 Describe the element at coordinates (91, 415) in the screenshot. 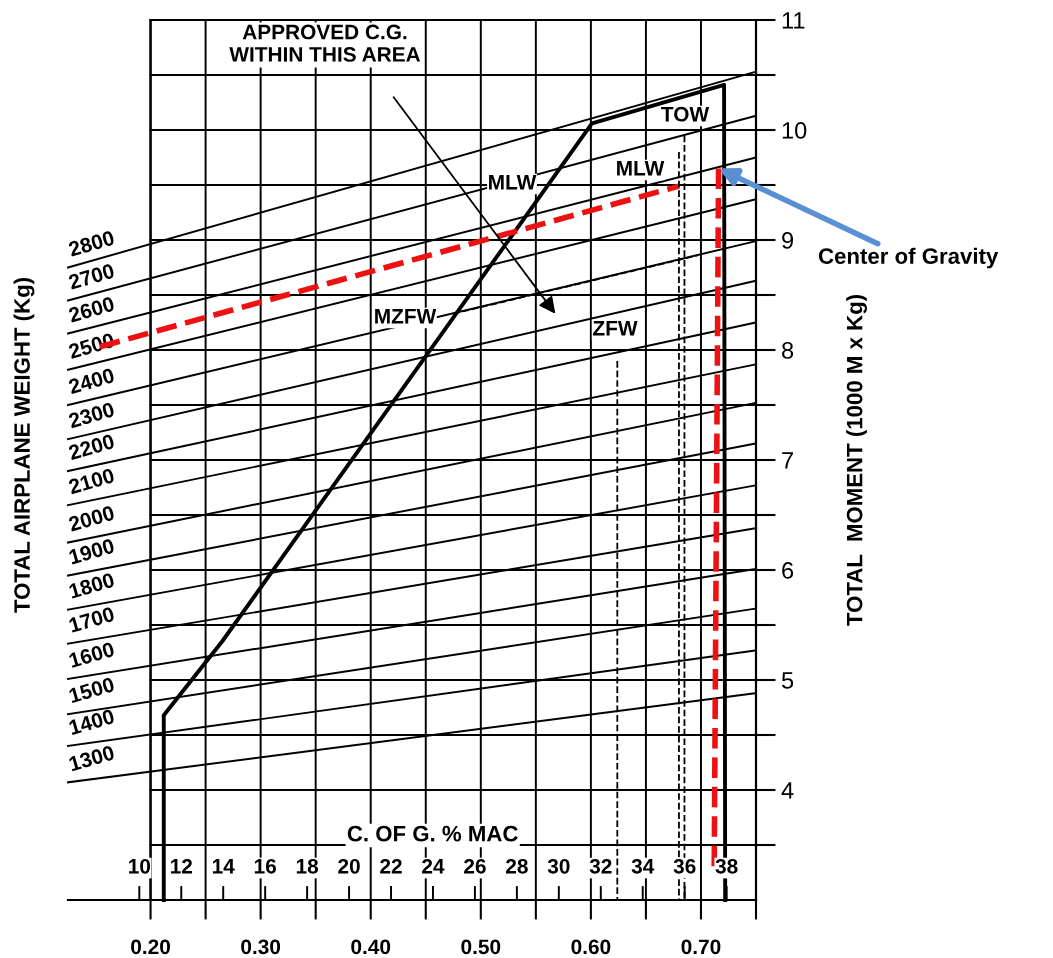

I see `text: 2300` at that location.